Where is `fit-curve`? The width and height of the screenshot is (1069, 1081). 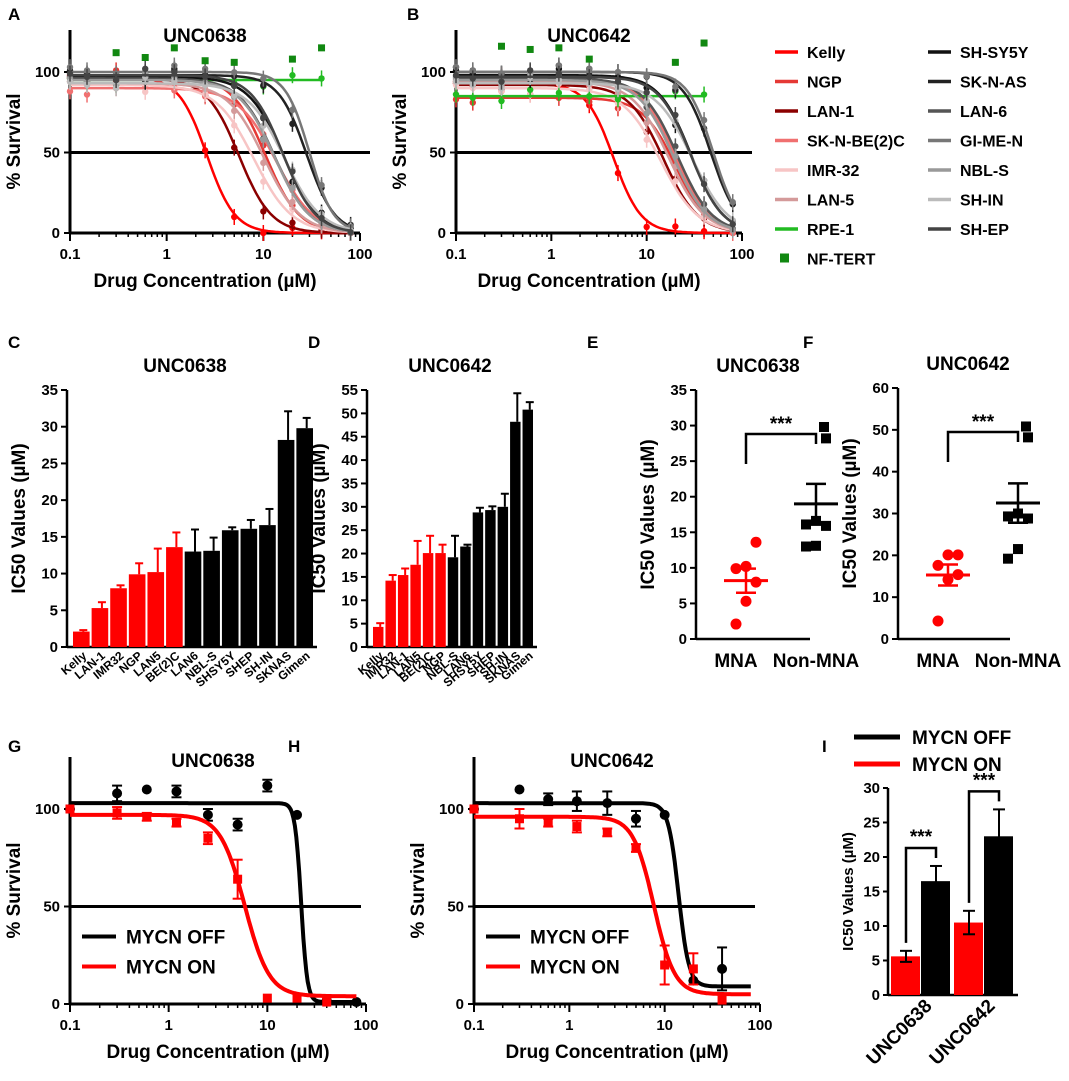 fit-curve is located at coordinates (213, 902).